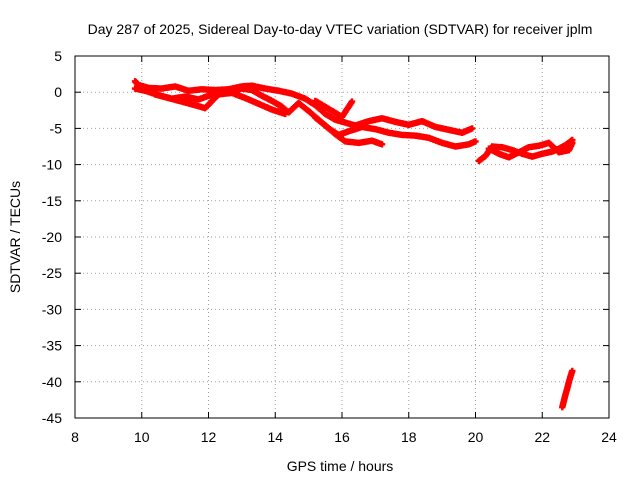 This screenshot has width=640, height=480. Describe the element at coordinates (340, 466) in the screenshot. I see `x-axis-label: GPS time / hours` at that location.